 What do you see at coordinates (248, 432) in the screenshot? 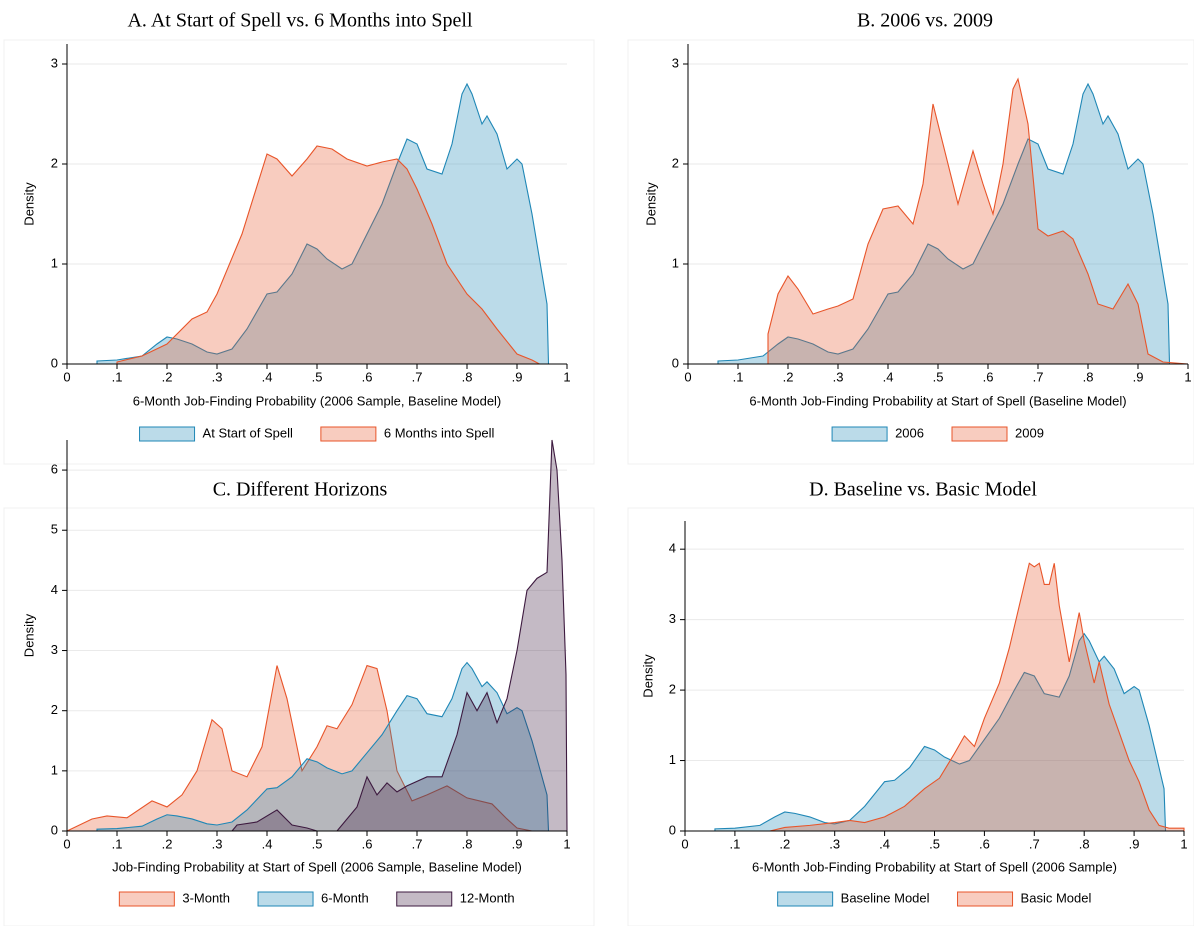
I see `legend-label: At Start of Spell` at bounding box center [248, 432].